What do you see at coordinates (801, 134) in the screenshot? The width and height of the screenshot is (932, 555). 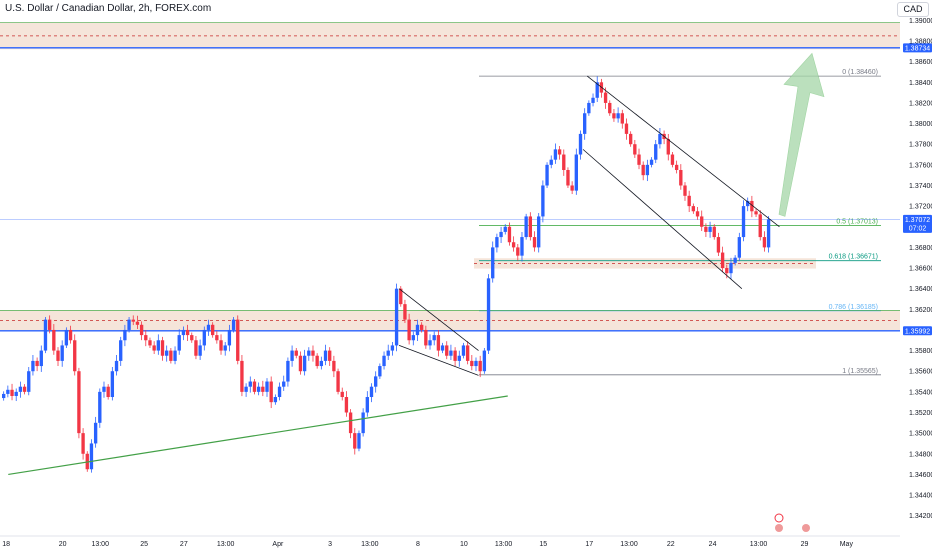 I see `projection-arrow` at bounding box center [801, 134].